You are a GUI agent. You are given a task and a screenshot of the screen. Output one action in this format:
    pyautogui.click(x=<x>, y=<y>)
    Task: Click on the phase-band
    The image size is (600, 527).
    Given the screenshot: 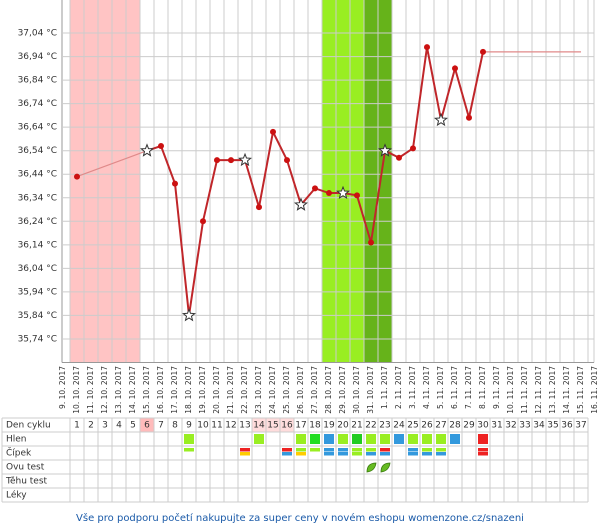 What is the action you would take?
    pyautogui.click(x=343, y=181)
    